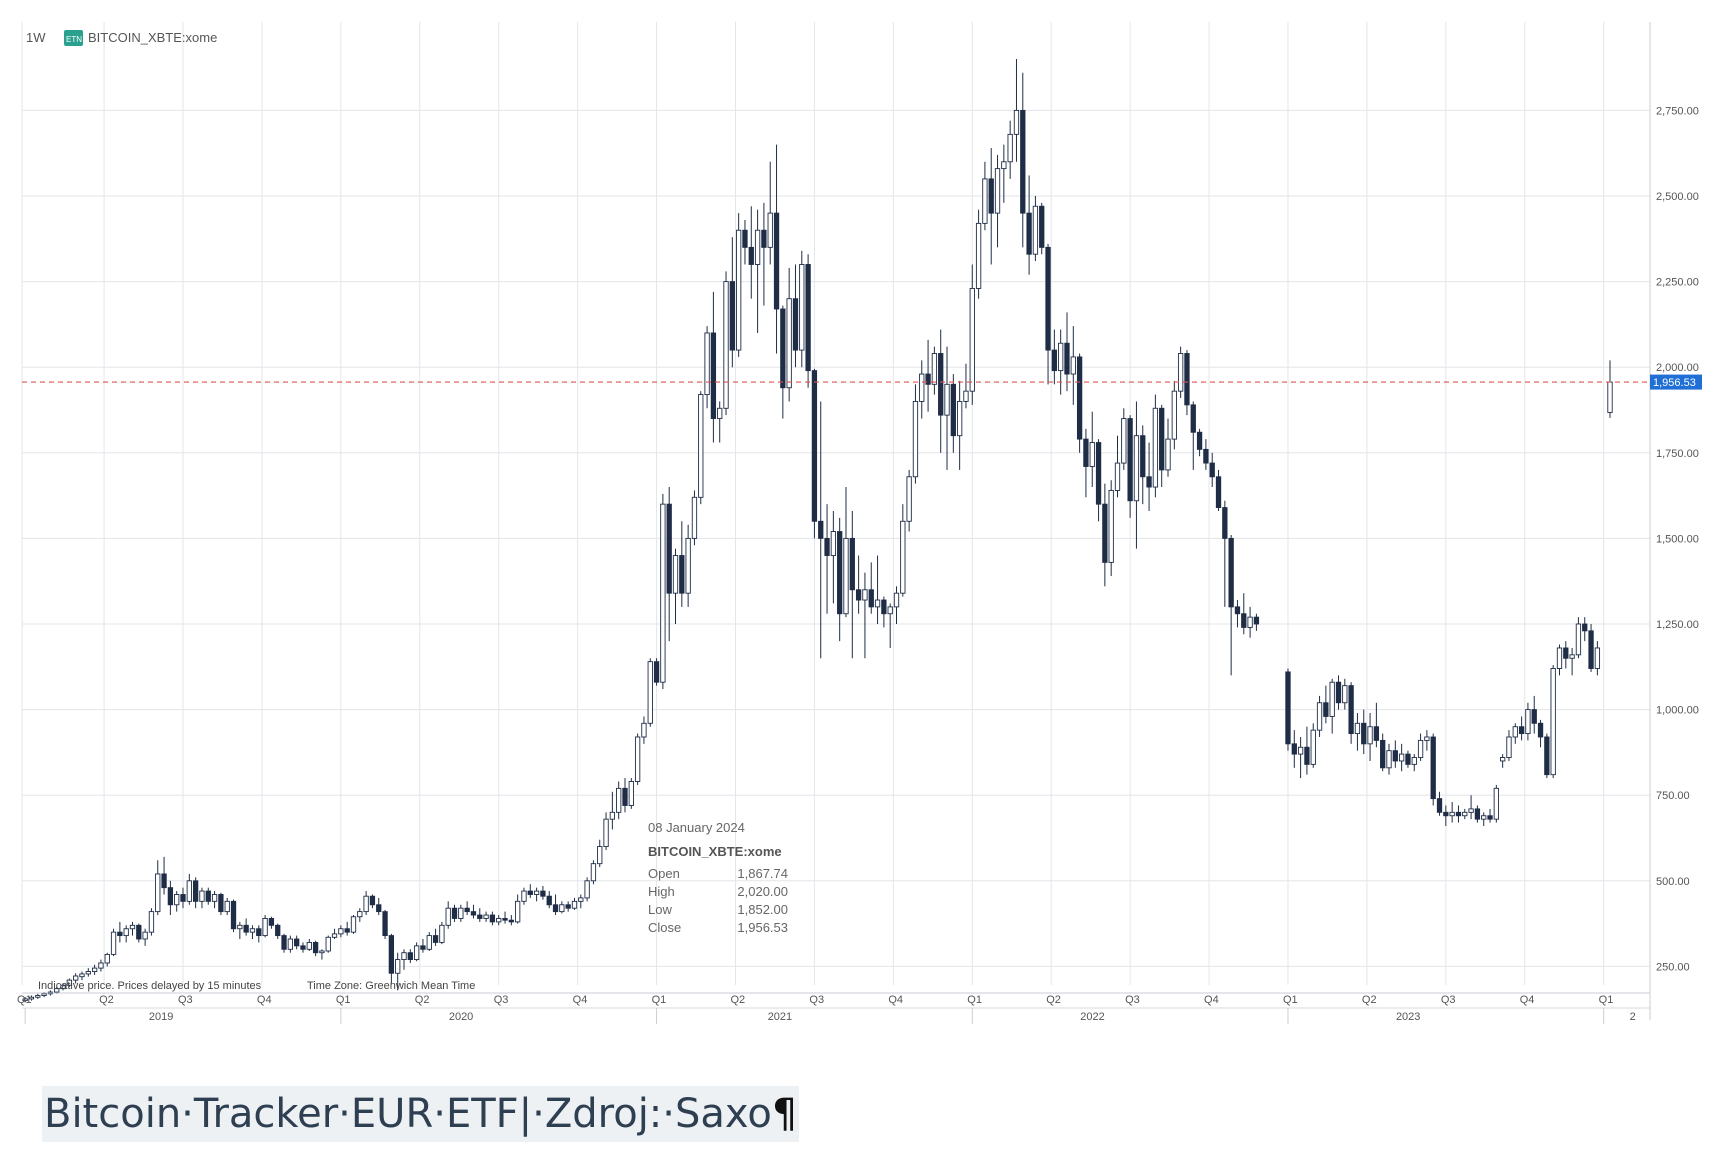 The image size is (1712, 1164). I want to click on interval-label: 1W, so click(36, 37).